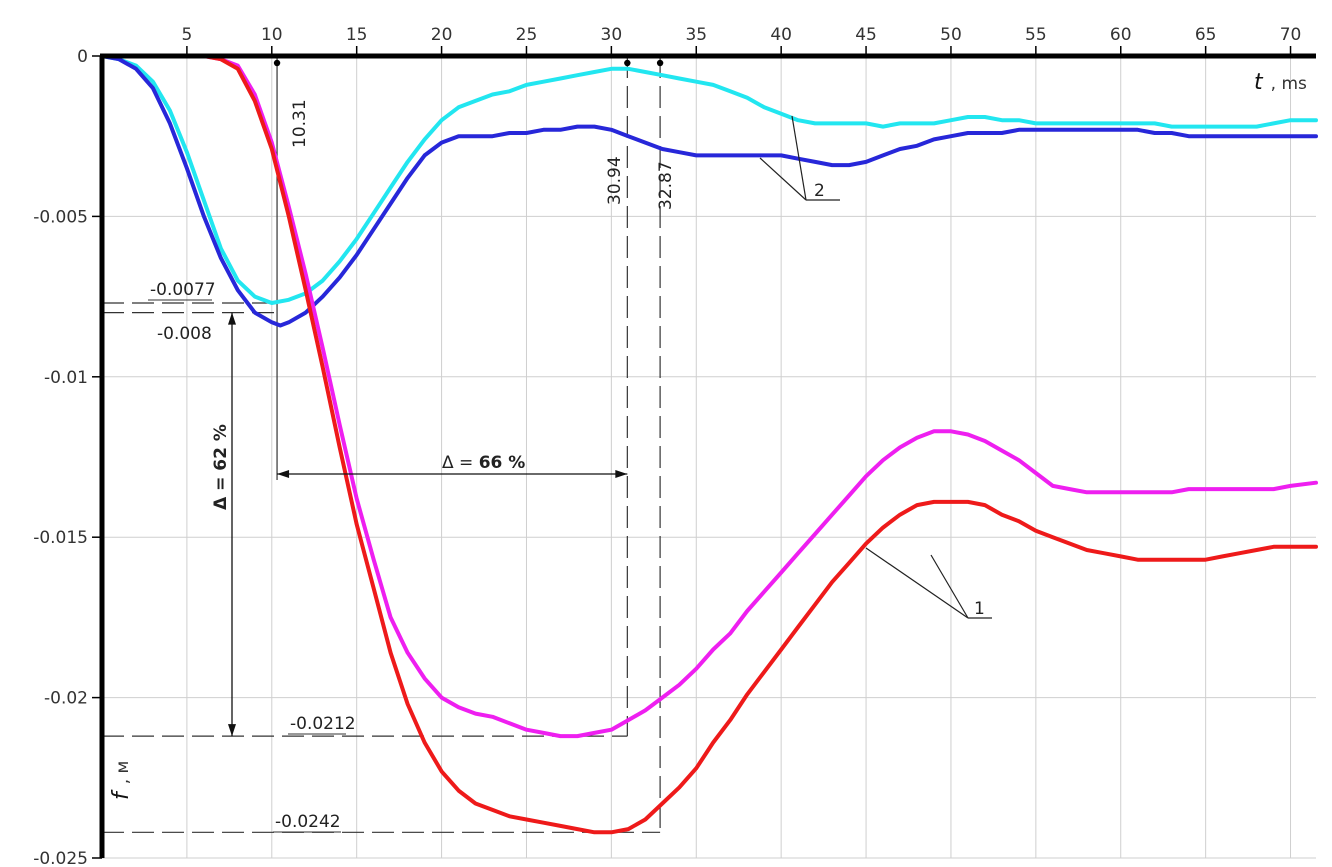 This screenshot has height=867, width=1332. I want to click on delta-horizontal-value: 66 %, so click(502, 463).